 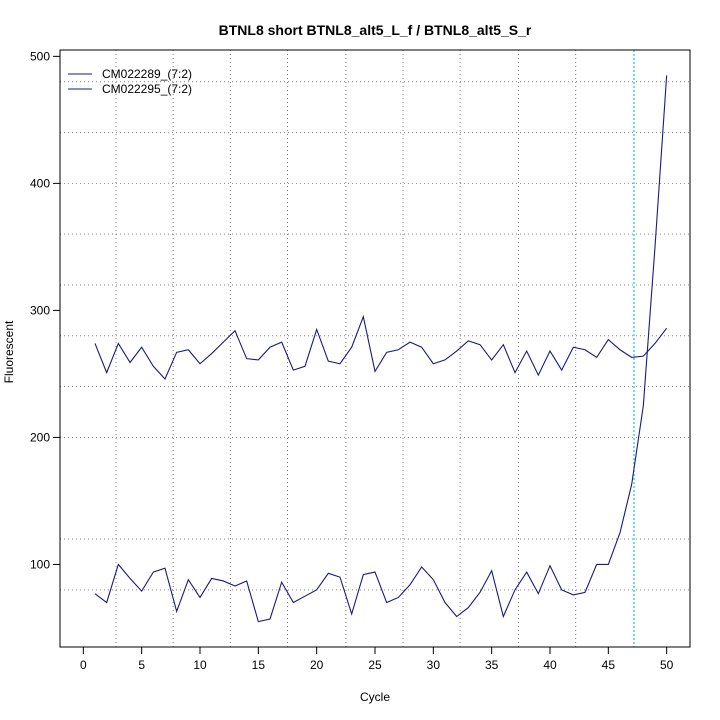 What do you see at coordinates (40, 183) in the screenshot?
I see `y-tick-label: 400` at bounding box center [40, 183].